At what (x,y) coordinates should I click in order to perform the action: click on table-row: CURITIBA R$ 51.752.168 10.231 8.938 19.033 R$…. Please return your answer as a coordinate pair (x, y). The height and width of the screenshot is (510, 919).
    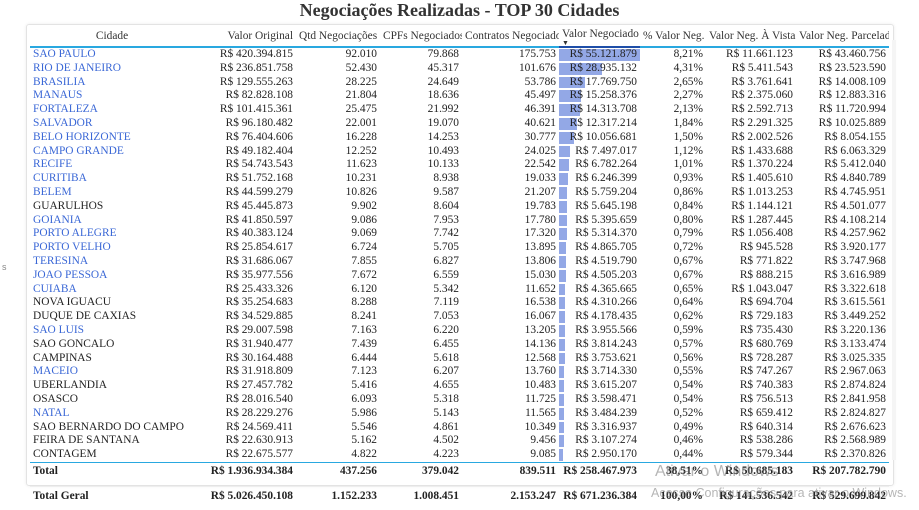
    Looking at the image, I should click on (459, 179).